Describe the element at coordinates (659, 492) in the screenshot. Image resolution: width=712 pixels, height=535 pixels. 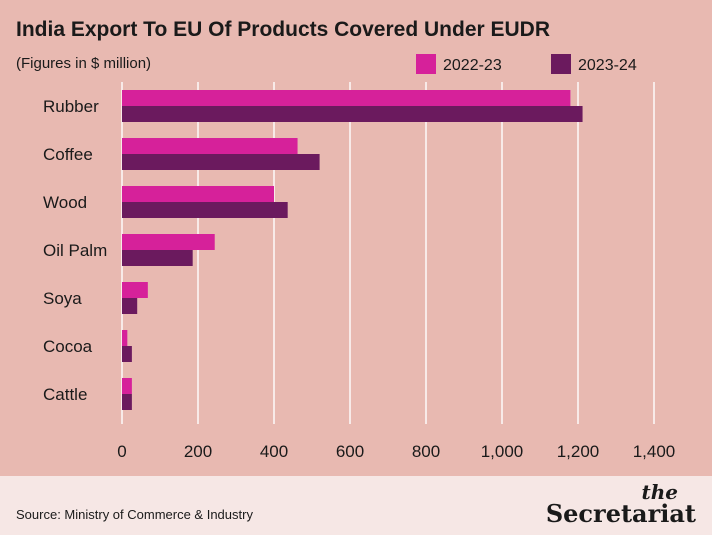
I see `brand-the: the` at that location.